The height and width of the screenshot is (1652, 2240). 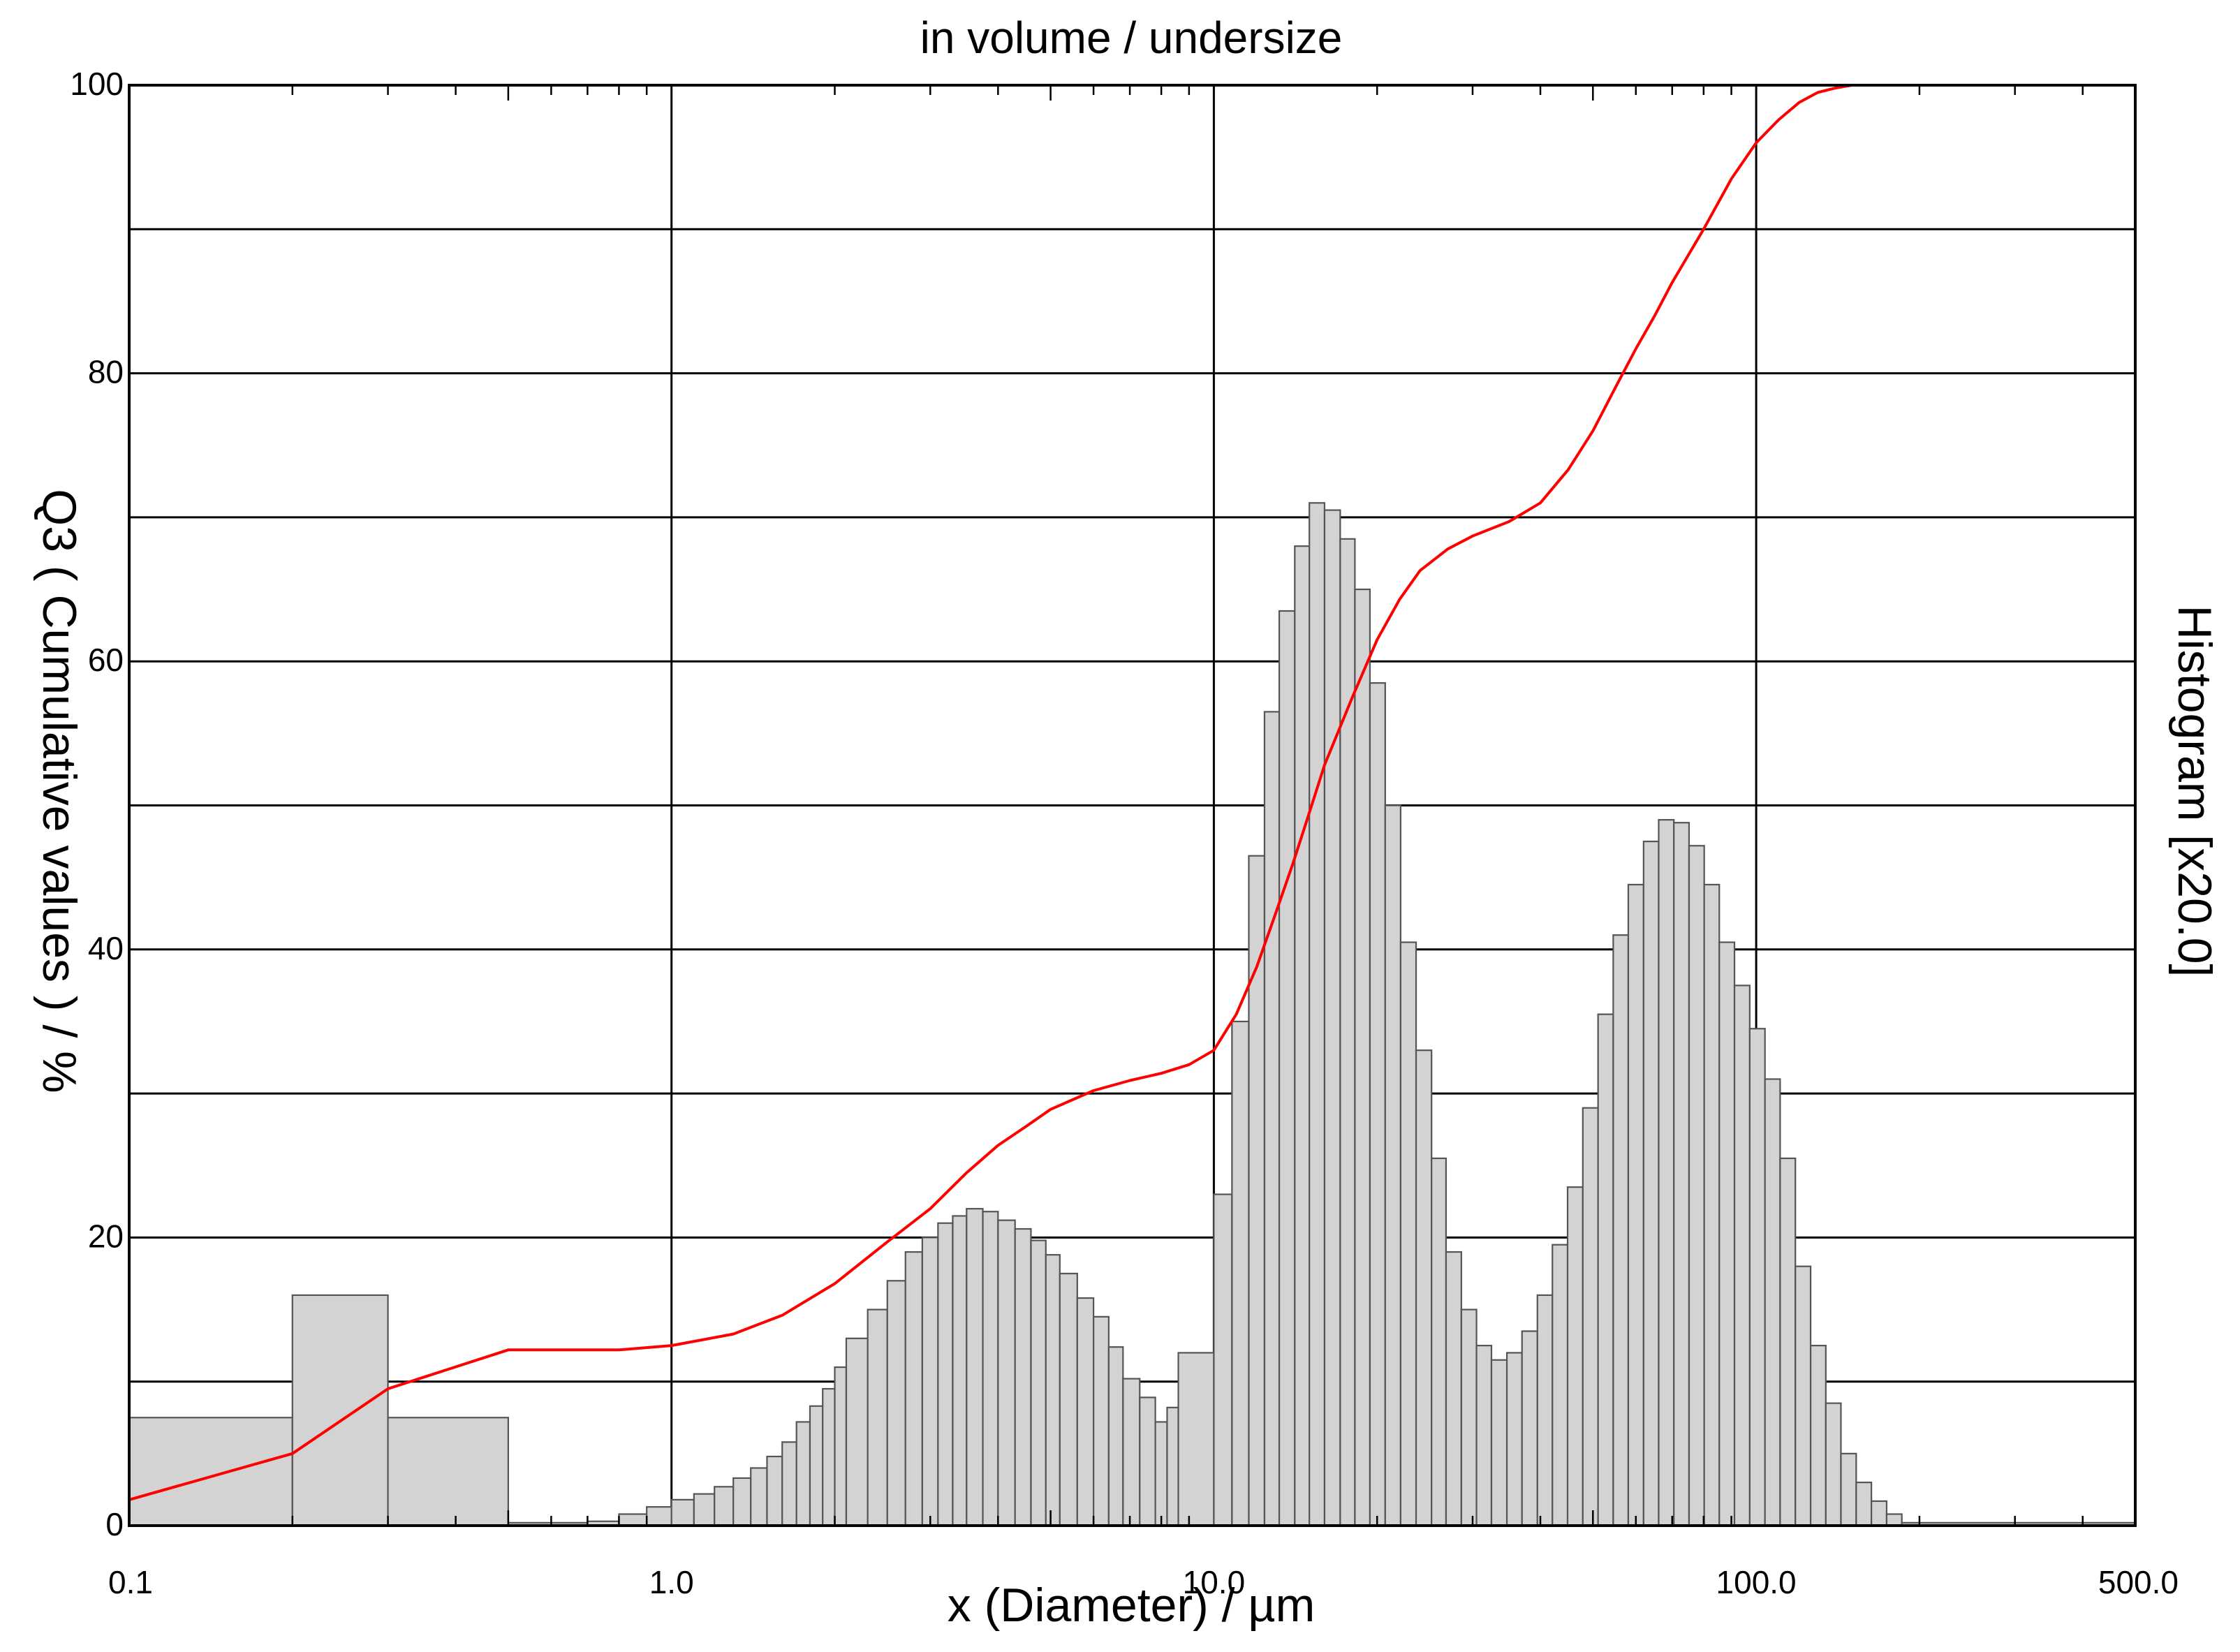 What do you see at coordinates (672, 1582) in the screenshot?
I see `x-tick-label: 1.0` at bounding box center [672, 1582].